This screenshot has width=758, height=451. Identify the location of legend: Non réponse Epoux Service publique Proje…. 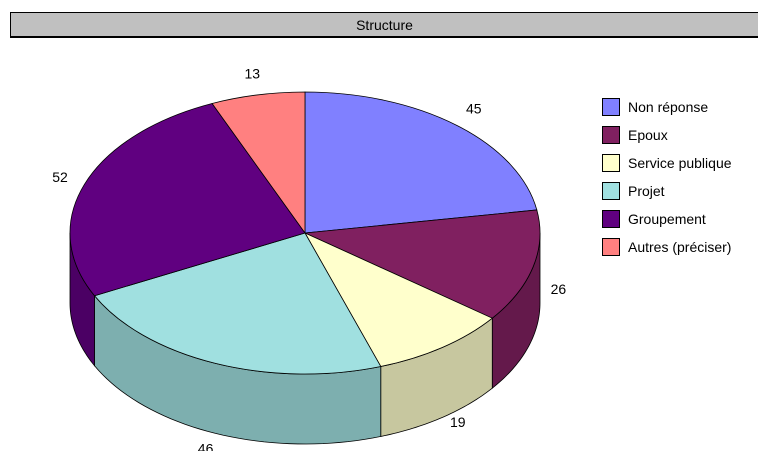
(680, 177).